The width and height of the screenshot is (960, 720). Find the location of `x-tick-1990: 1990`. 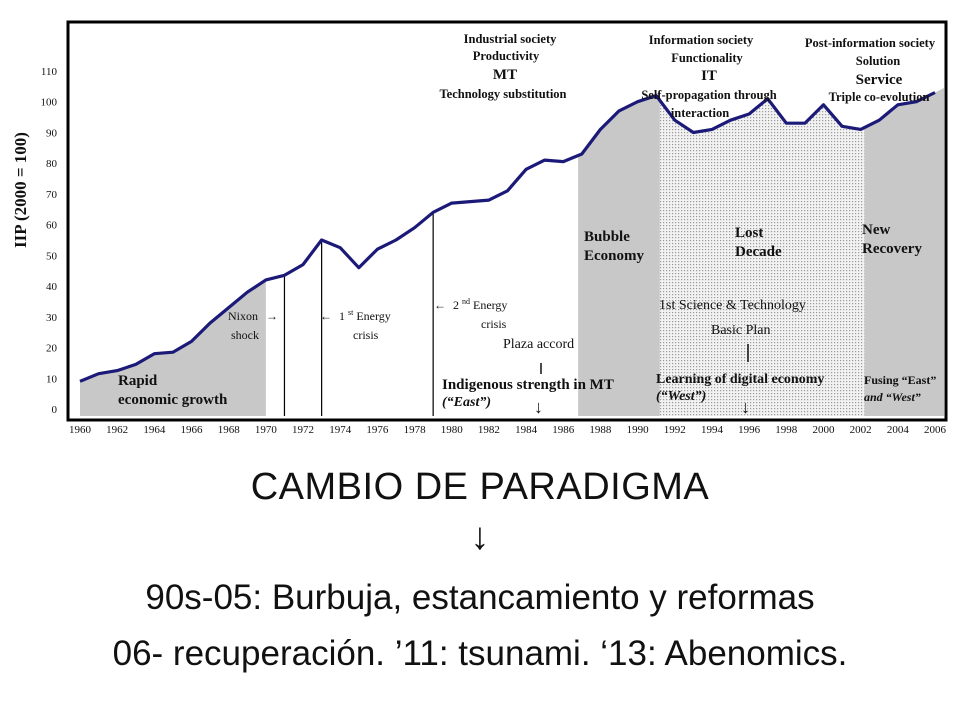

x-tick-1990: 1990 is located at coordinates (638, 430).